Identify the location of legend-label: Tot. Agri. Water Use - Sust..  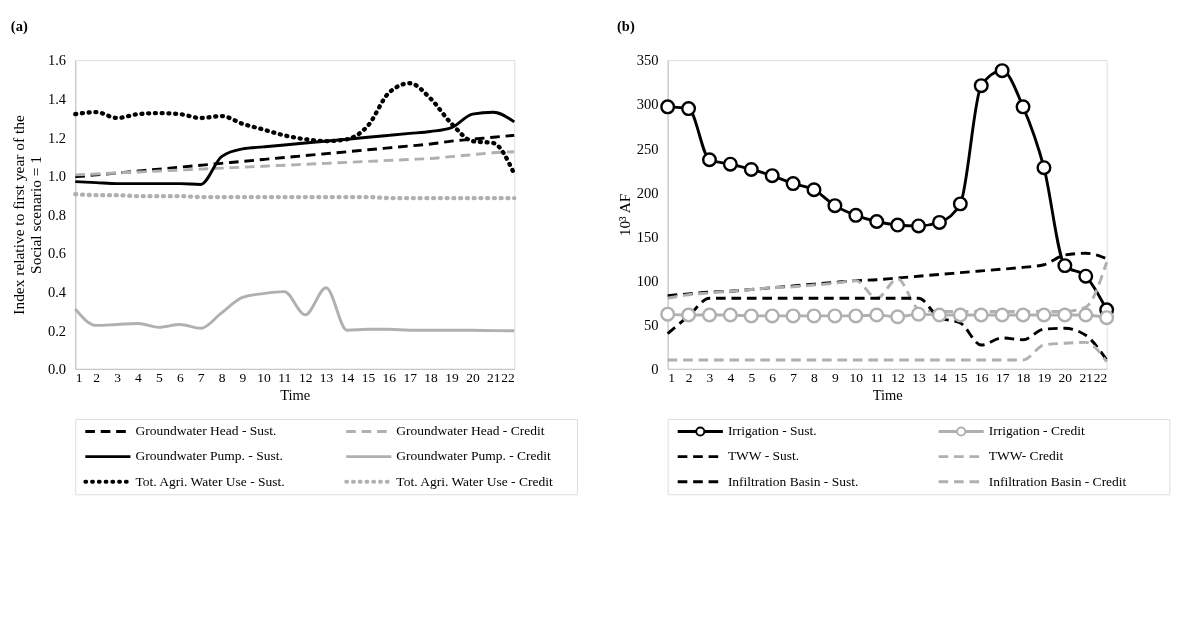
(210, 481).